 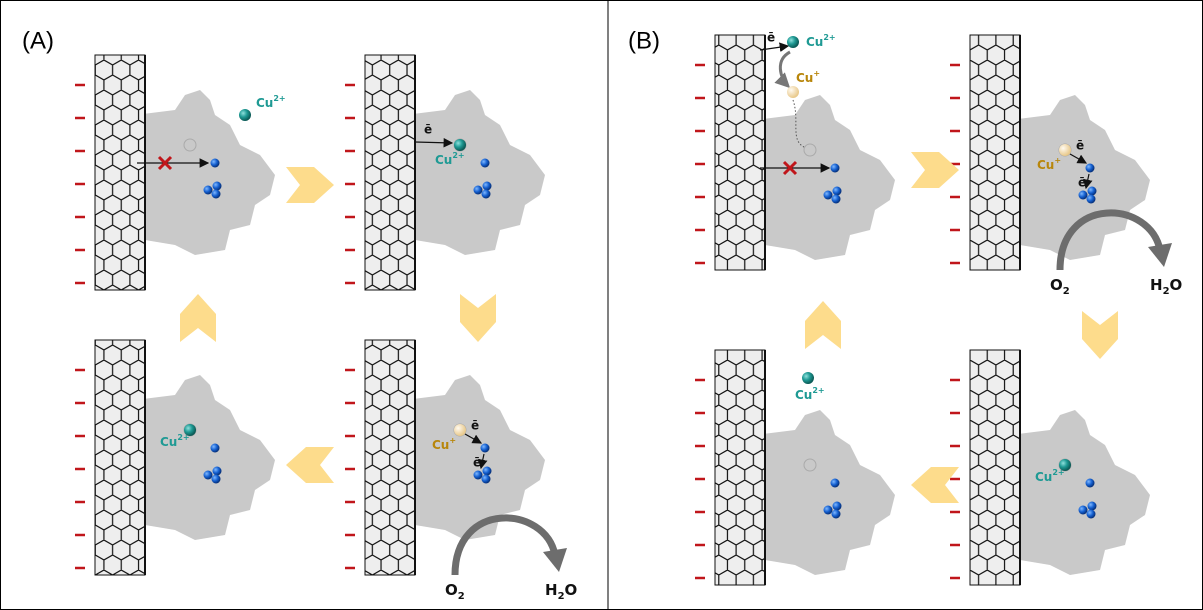 What do you see at coordinates (782, 69) in the screenshot?
I see `transfer-arrow` at bounding box center [782, 69].